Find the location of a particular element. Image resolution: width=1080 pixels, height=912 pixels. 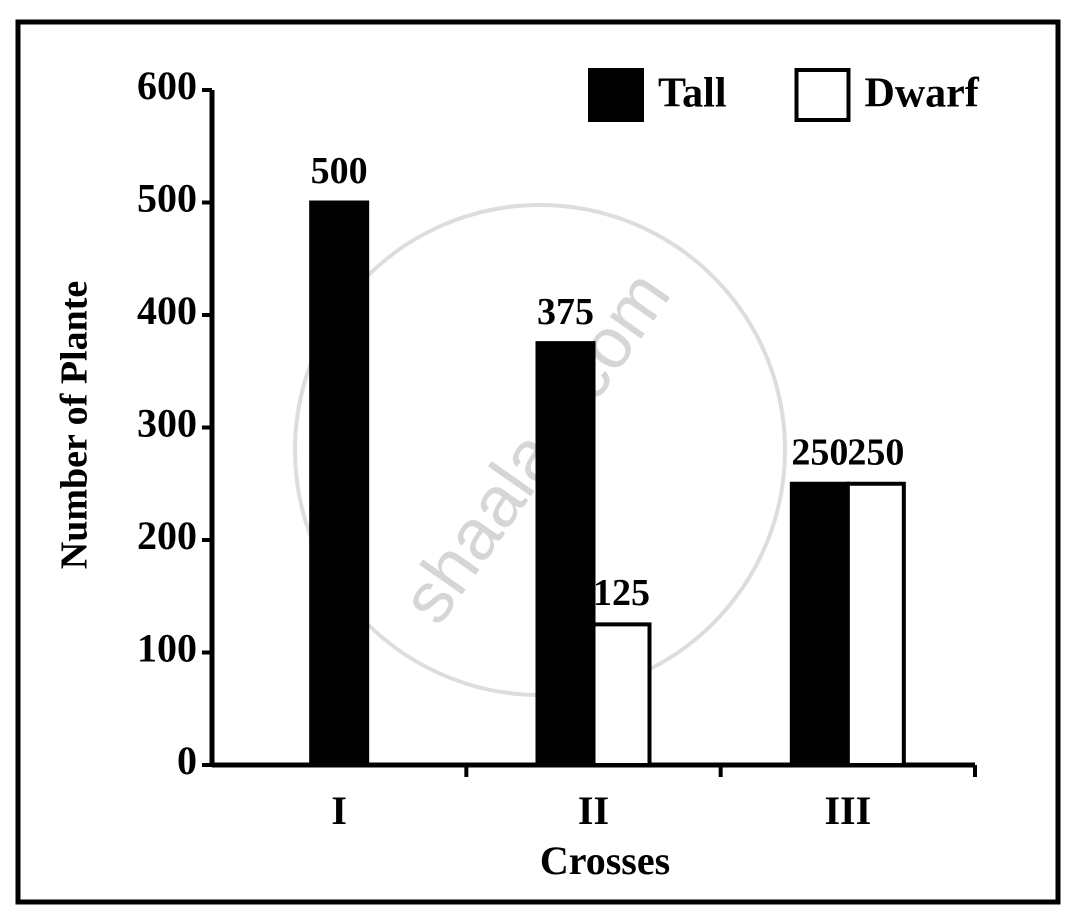

y-tick-label: 300 is located at coordinates (167, 423).